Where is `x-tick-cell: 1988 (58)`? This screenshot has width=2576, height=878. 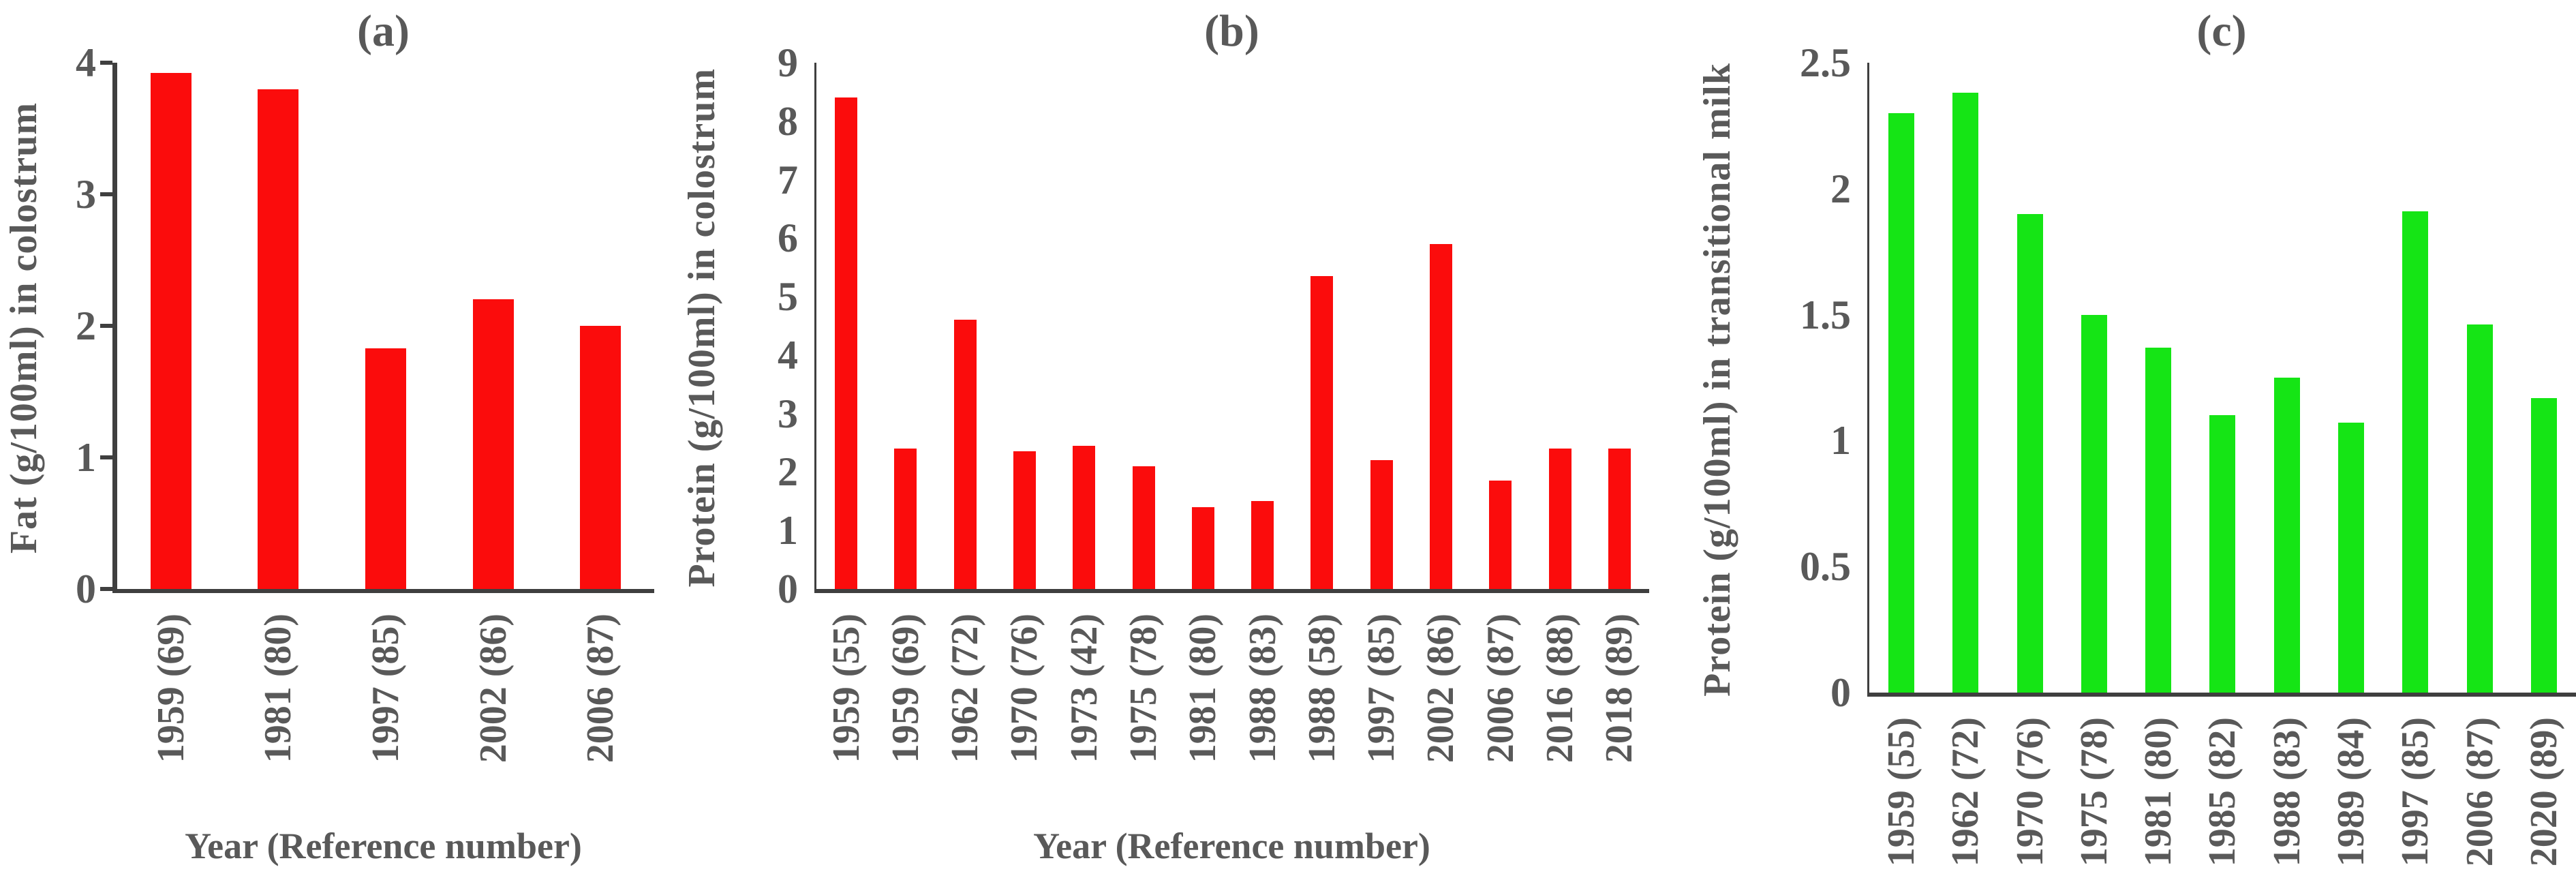 x-tick-cell: 1988 (58) is located at coordinates (1321, 717).